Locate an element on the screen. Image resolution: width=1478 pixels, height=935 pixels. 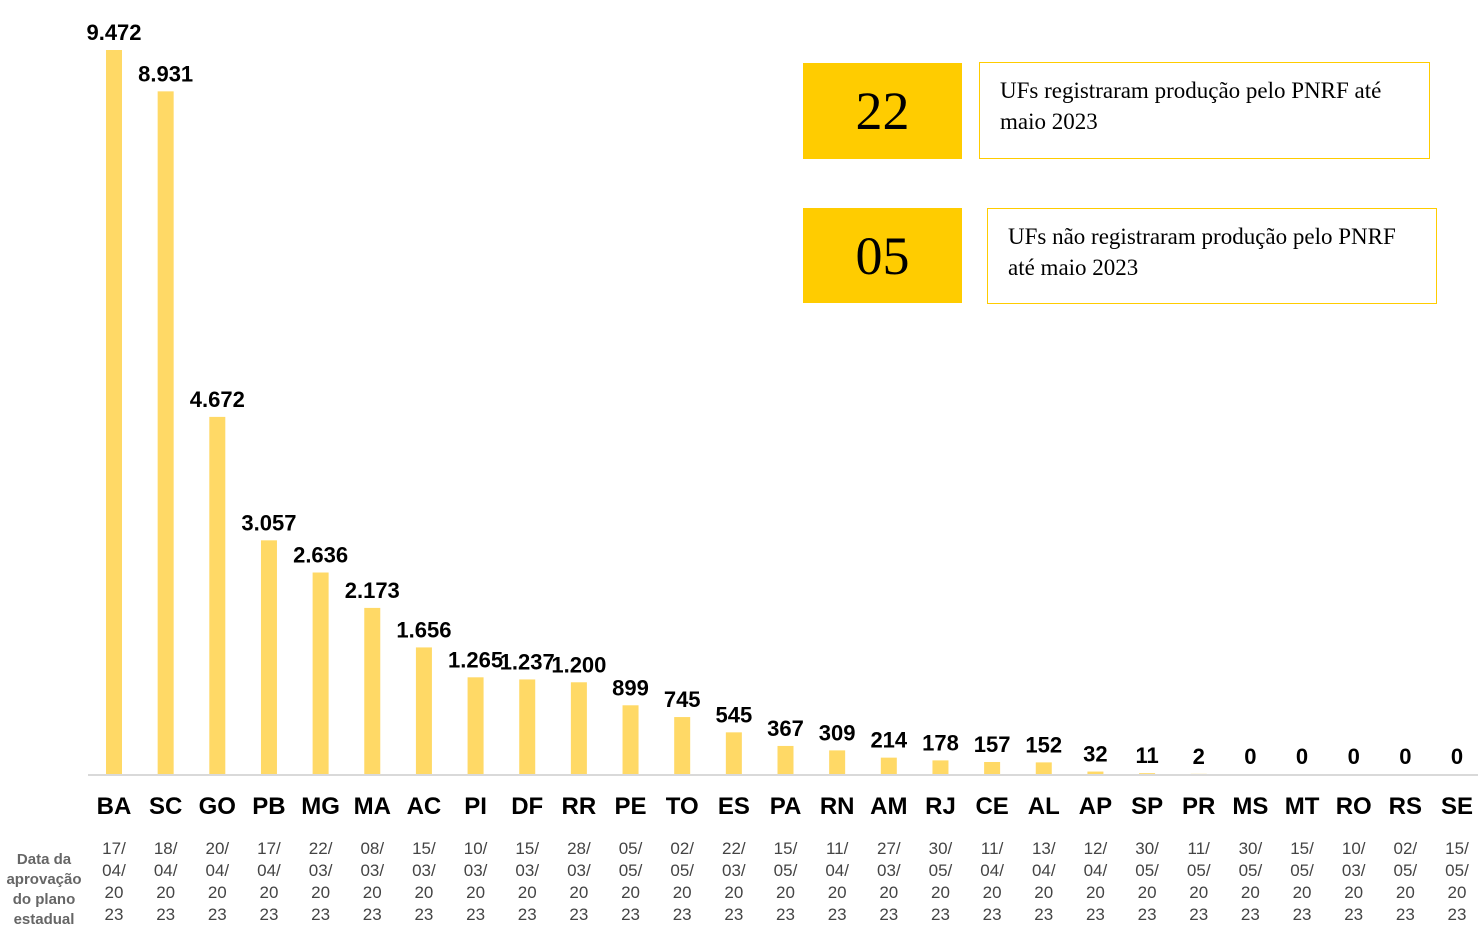
x-tick-label: RO is located at coordinates (1354, 806).